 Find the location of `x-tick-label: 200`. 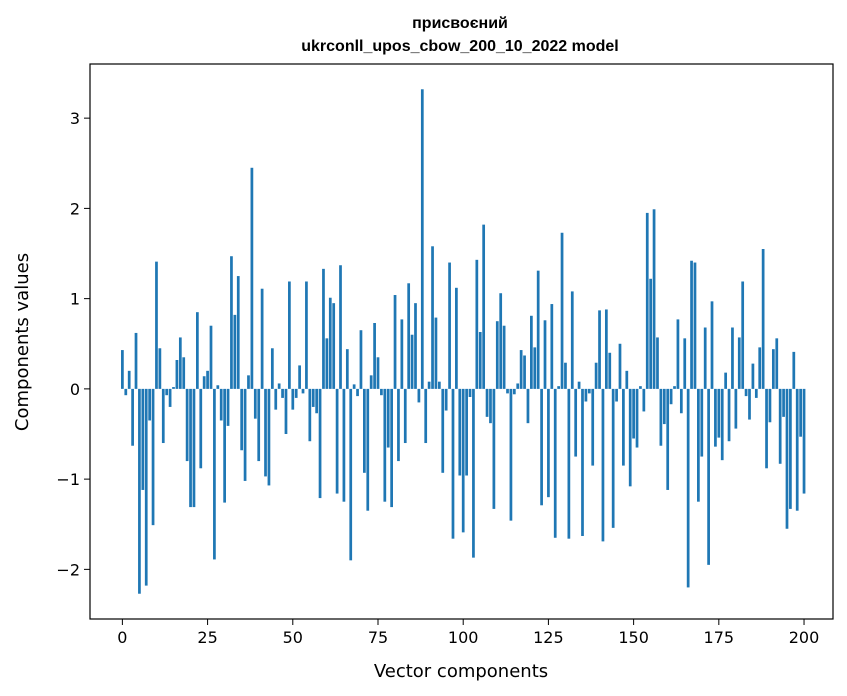

x-tick-label: 200 is located at coordinates (804, 637).